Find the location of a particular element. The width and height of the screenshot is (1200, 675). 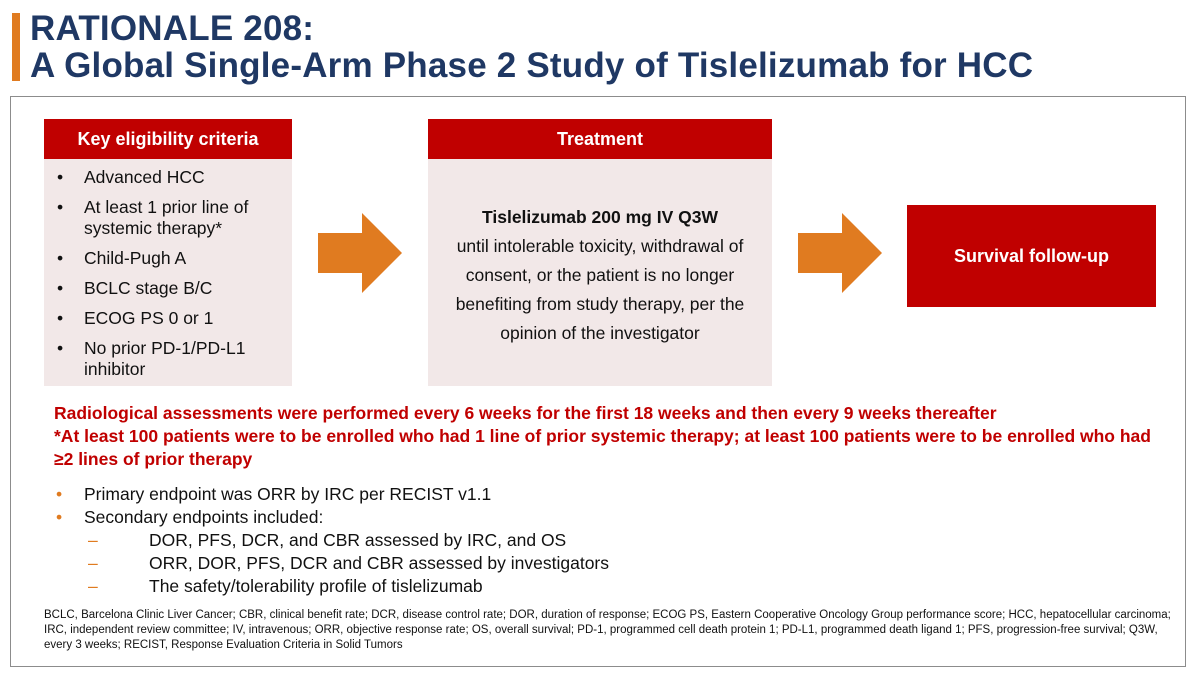

eligibility-item: Advanced HCC is located at coordinates (168, 177).